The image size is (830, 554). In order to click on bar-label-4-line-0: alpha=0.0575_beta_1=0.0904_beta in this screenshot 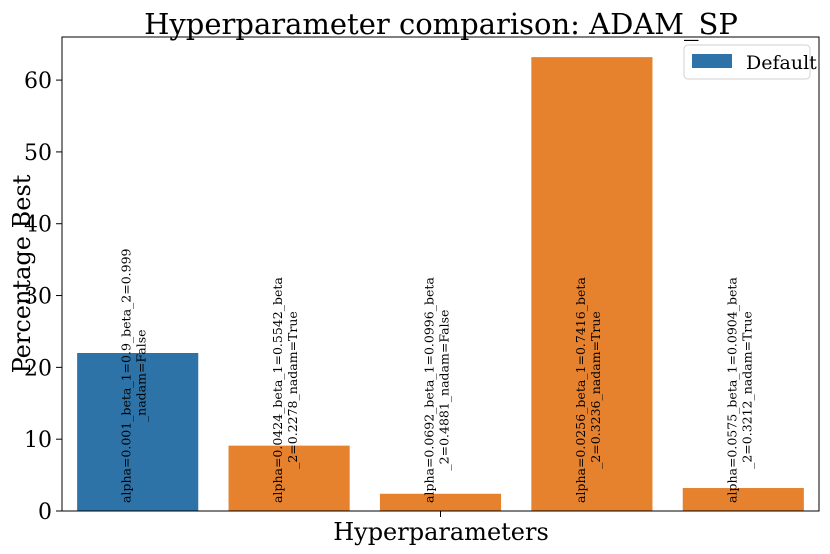, I will do `click(731, 390)`.